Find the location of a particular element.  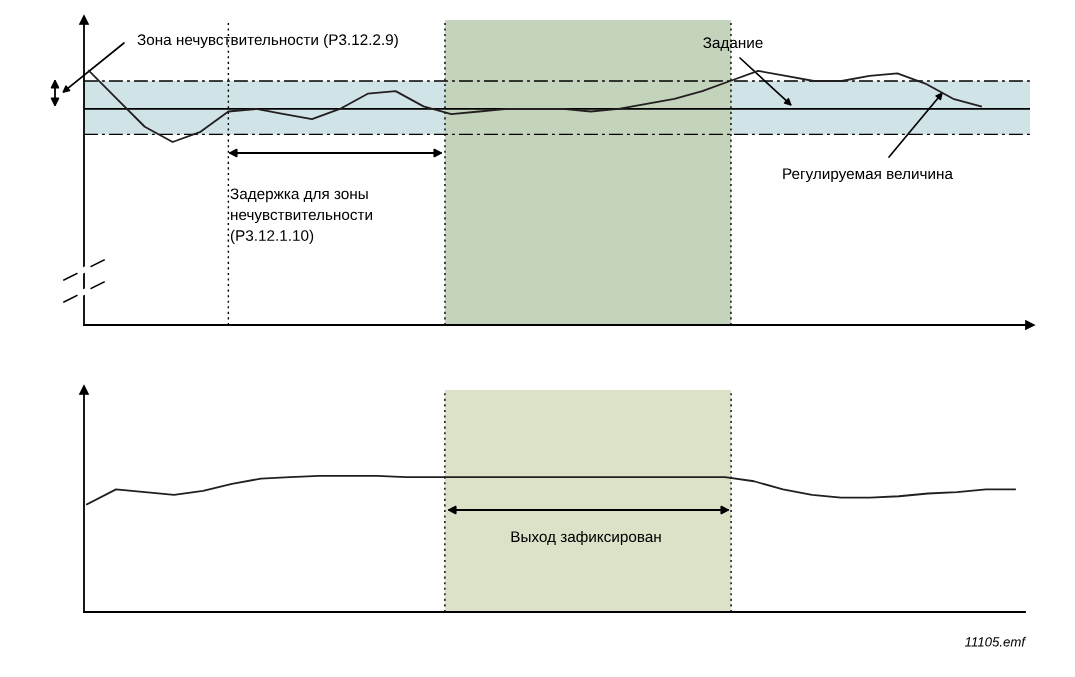

annotation: Регулируемая величина is located at coordinates (868, 175).